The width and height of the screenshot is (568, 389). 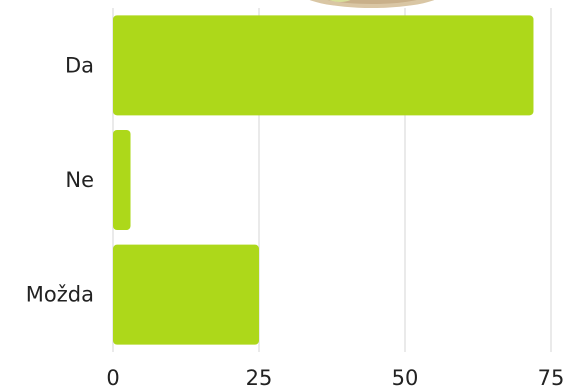 I want to click on category-label: Možda, so click(x=60, y=295).